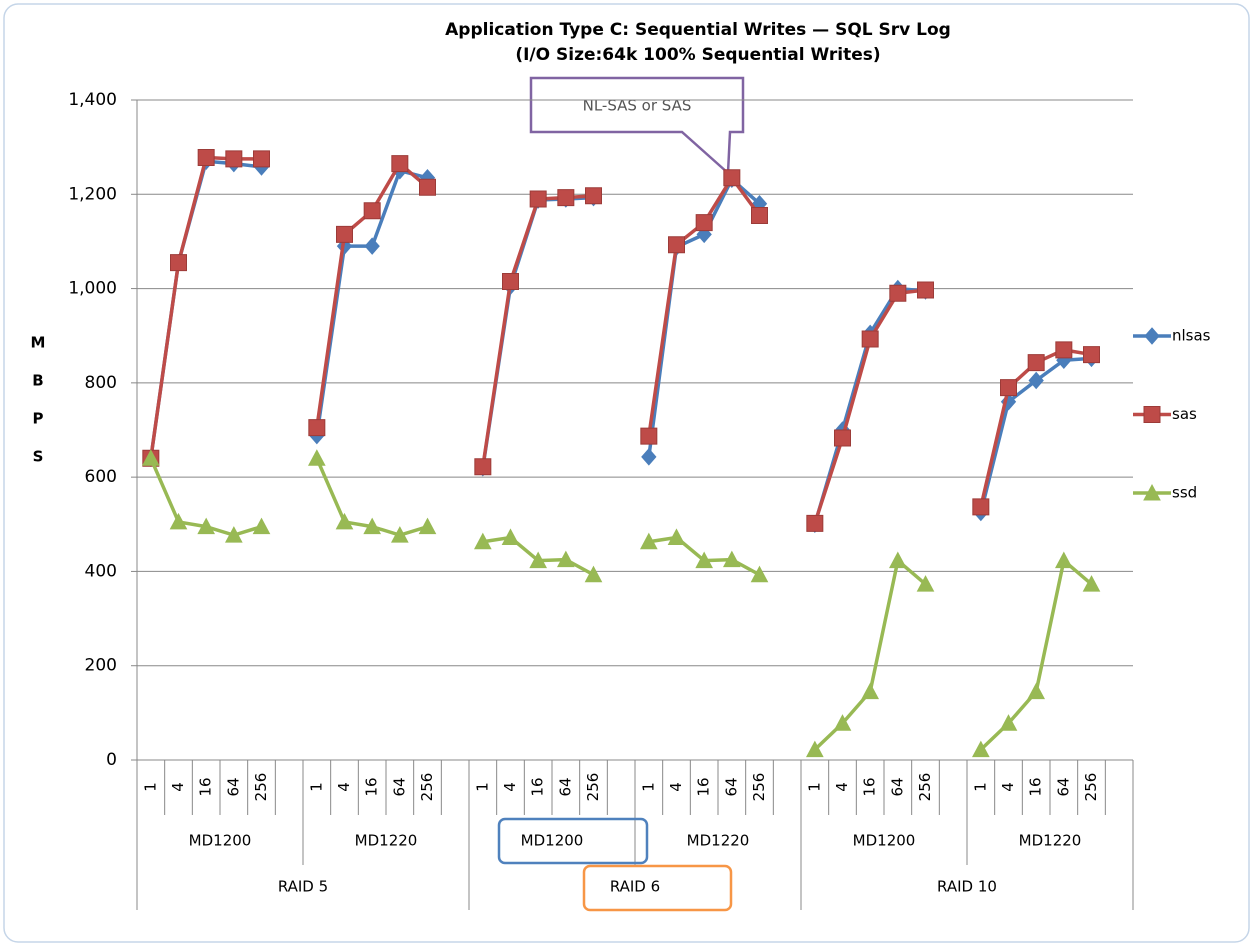  Describe the element at coordinates (111, 760) in the screenshot. I see `y-tick-label: 0` at that location.